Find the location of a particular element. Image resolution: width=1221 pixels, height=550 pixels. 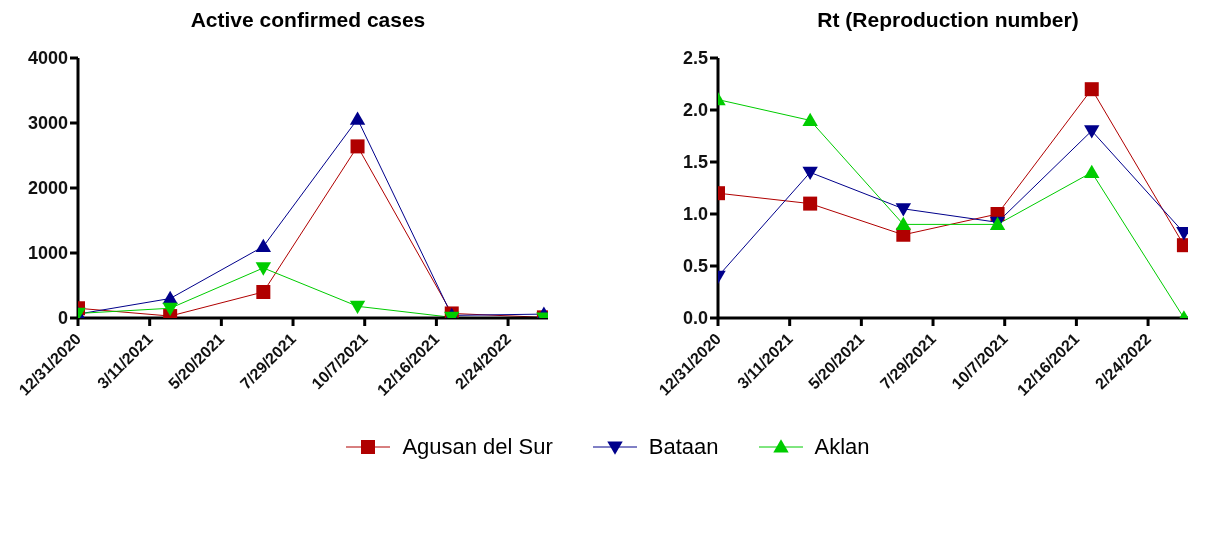

y-tick-label: 2.0 is located at coordinates (695, 110).